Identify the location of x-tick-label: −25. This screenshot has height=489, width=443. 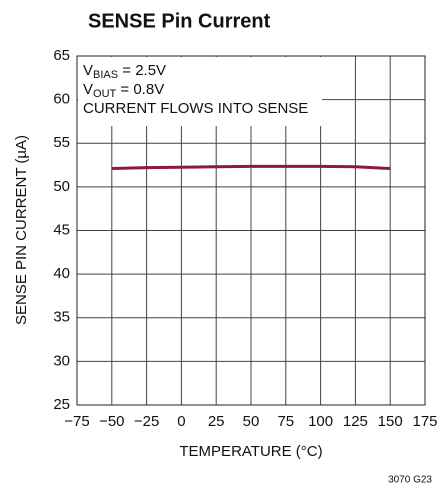
(146, 421).